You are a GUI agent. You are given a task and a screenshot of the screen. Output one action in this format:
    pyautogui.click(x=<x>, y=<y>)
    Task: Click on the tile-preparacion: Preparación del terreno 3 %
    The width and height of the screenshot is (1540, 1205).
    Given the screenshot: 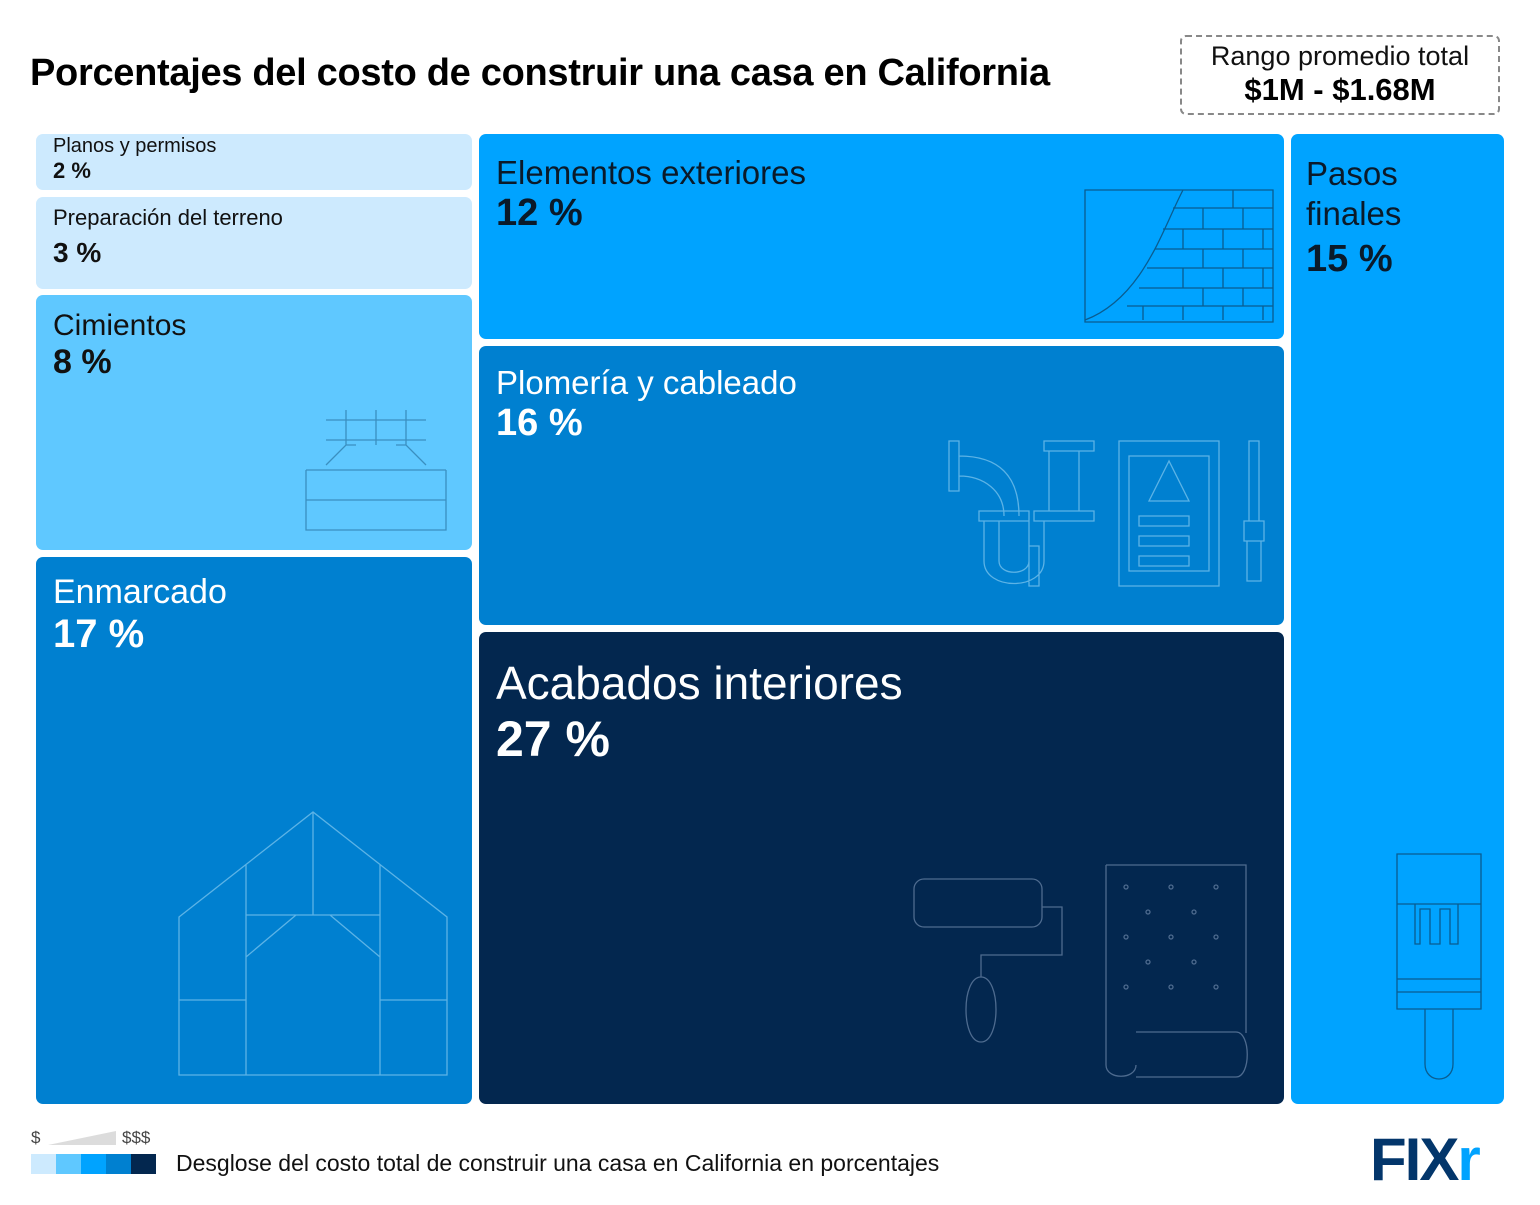 What is the action you would take?
    pyautogui.click(x=254, y=243)
    